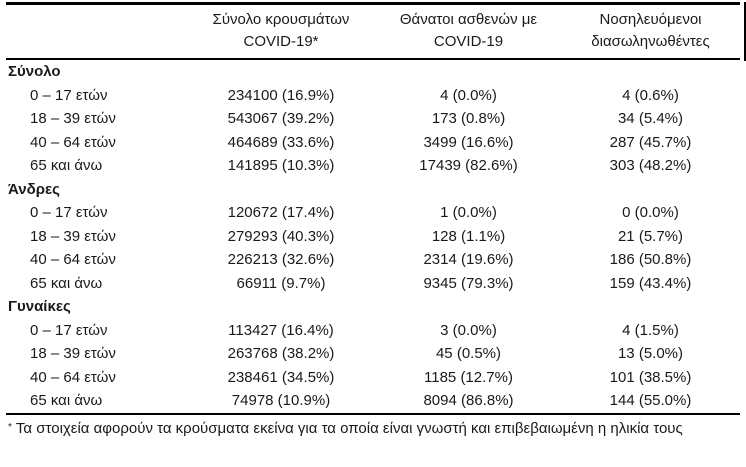 The image size is (746, 467). Describe the element at coordinates (281, 259) in the screenshot. I see `cases-cell: 226213 (32.6%)` at that location.